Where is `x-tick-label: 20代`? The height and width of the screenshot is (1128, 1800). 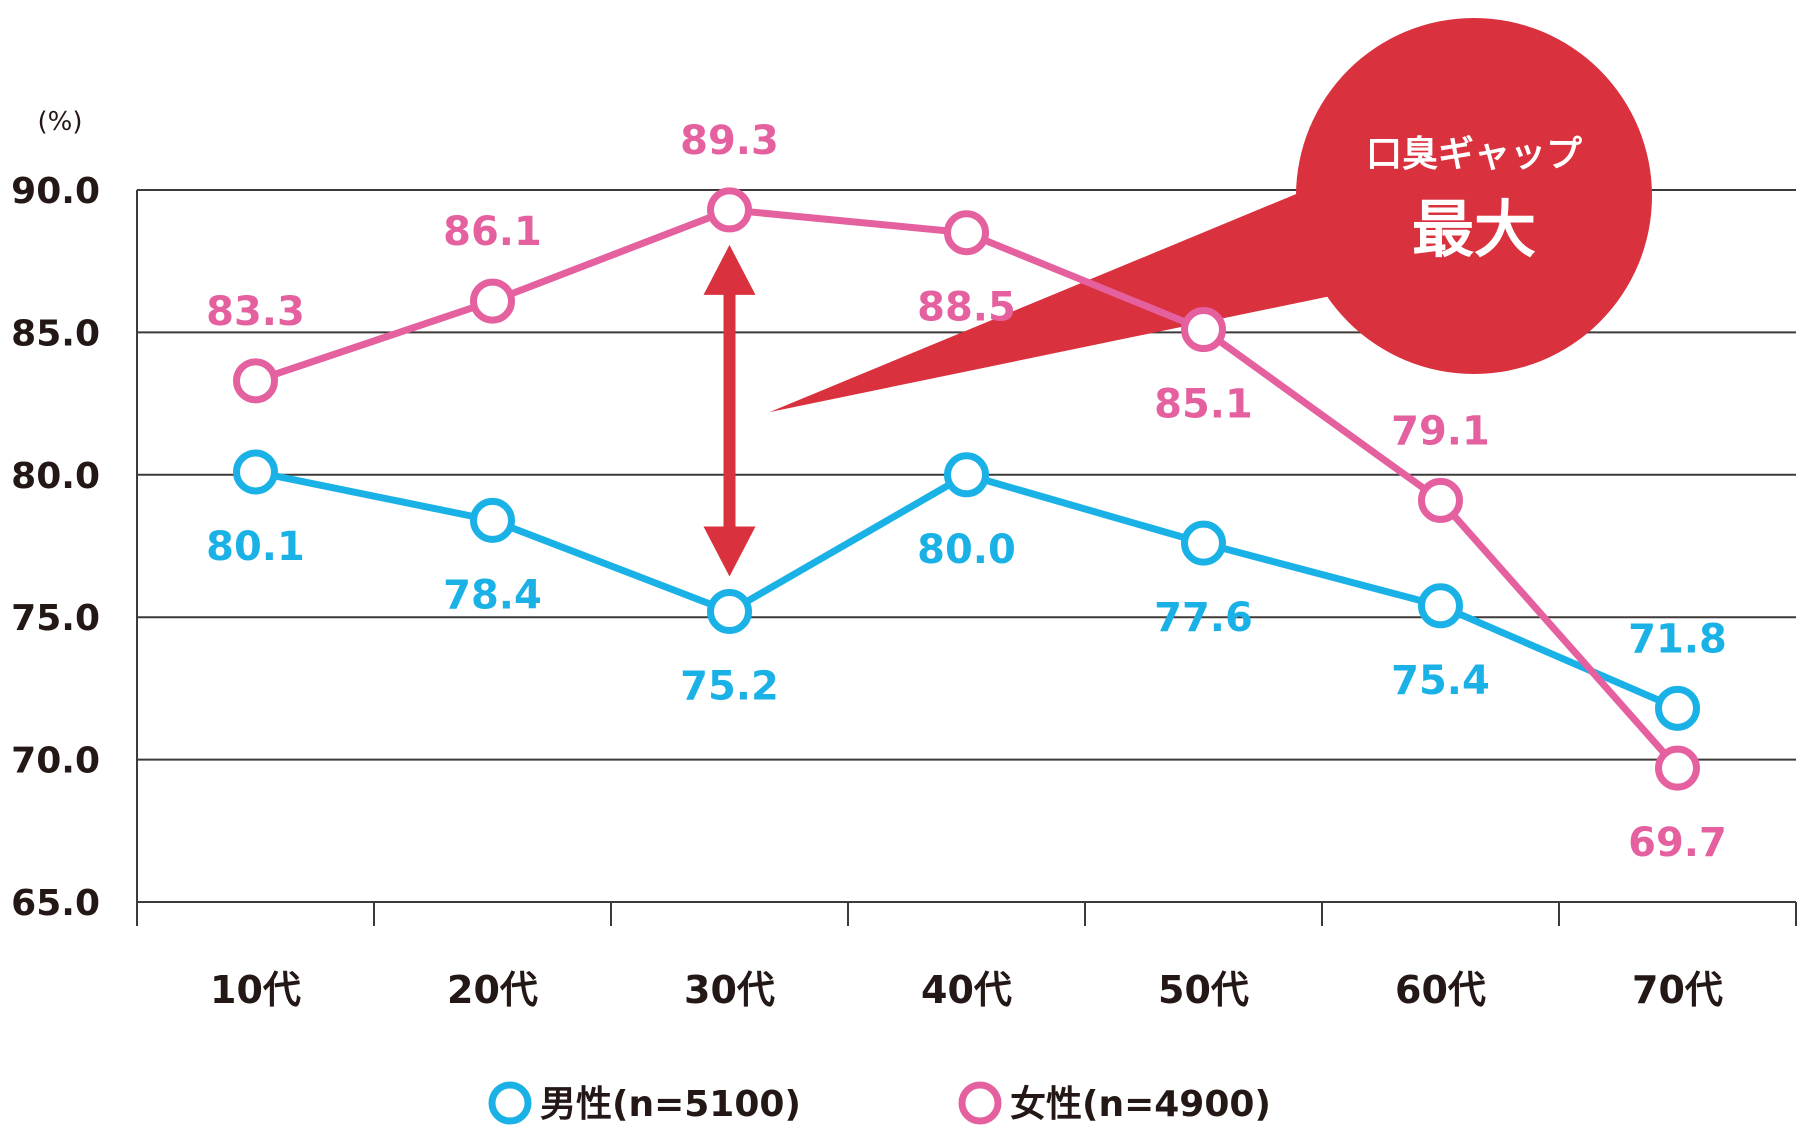 x-tick-label: 20代 is located at coordinates (492, 990).